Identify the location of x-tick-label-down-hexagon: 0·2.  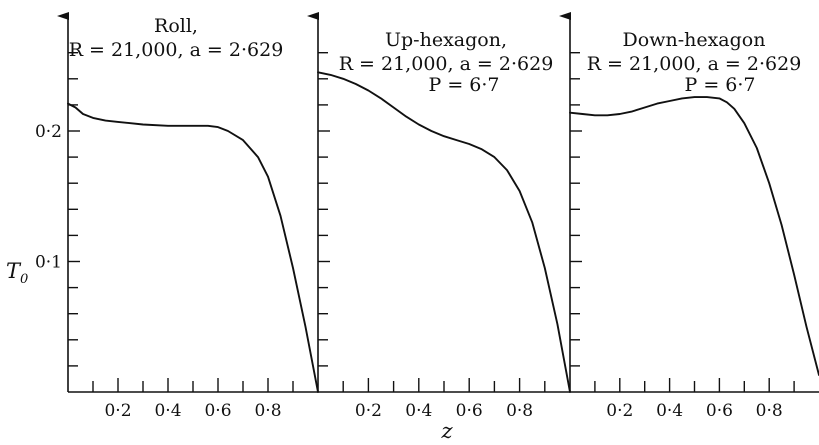
(619, 411).